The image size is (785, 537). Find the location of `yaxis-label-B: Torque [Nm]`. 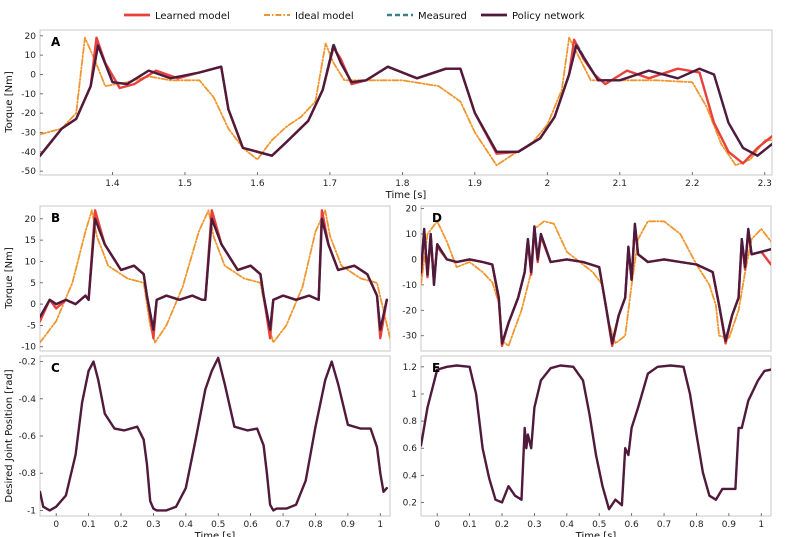

yaxis-label-B: Torque [Nm] is located at coordinates (9, 278).